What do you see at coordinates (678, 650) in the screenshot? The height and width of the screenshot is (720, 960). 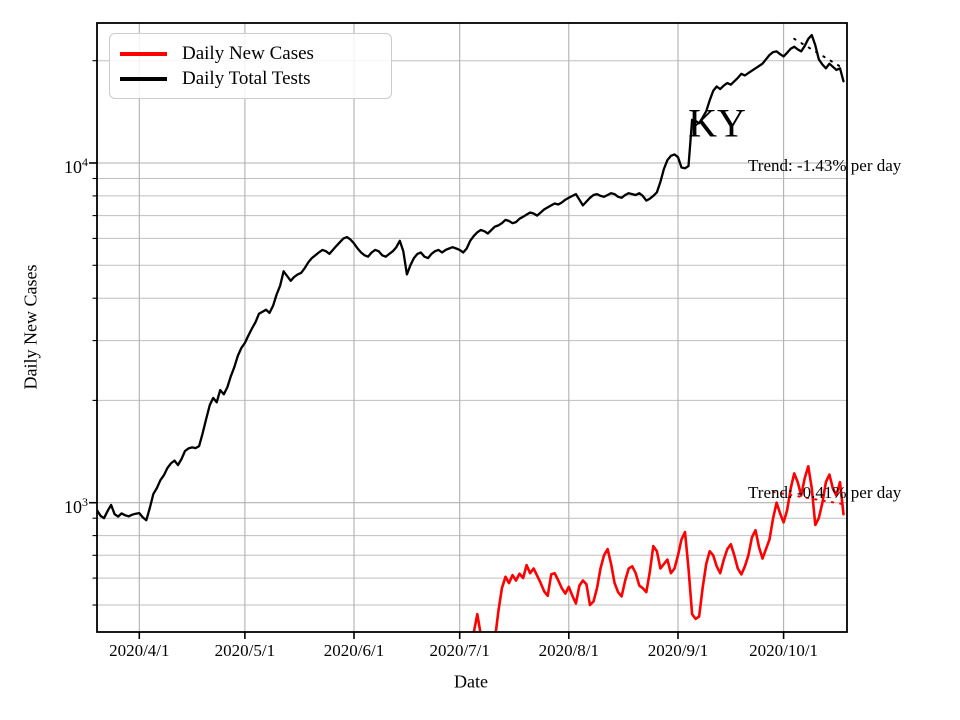 I see `x-tick-label: 2020/9/1` at bounding box center [678, 650].